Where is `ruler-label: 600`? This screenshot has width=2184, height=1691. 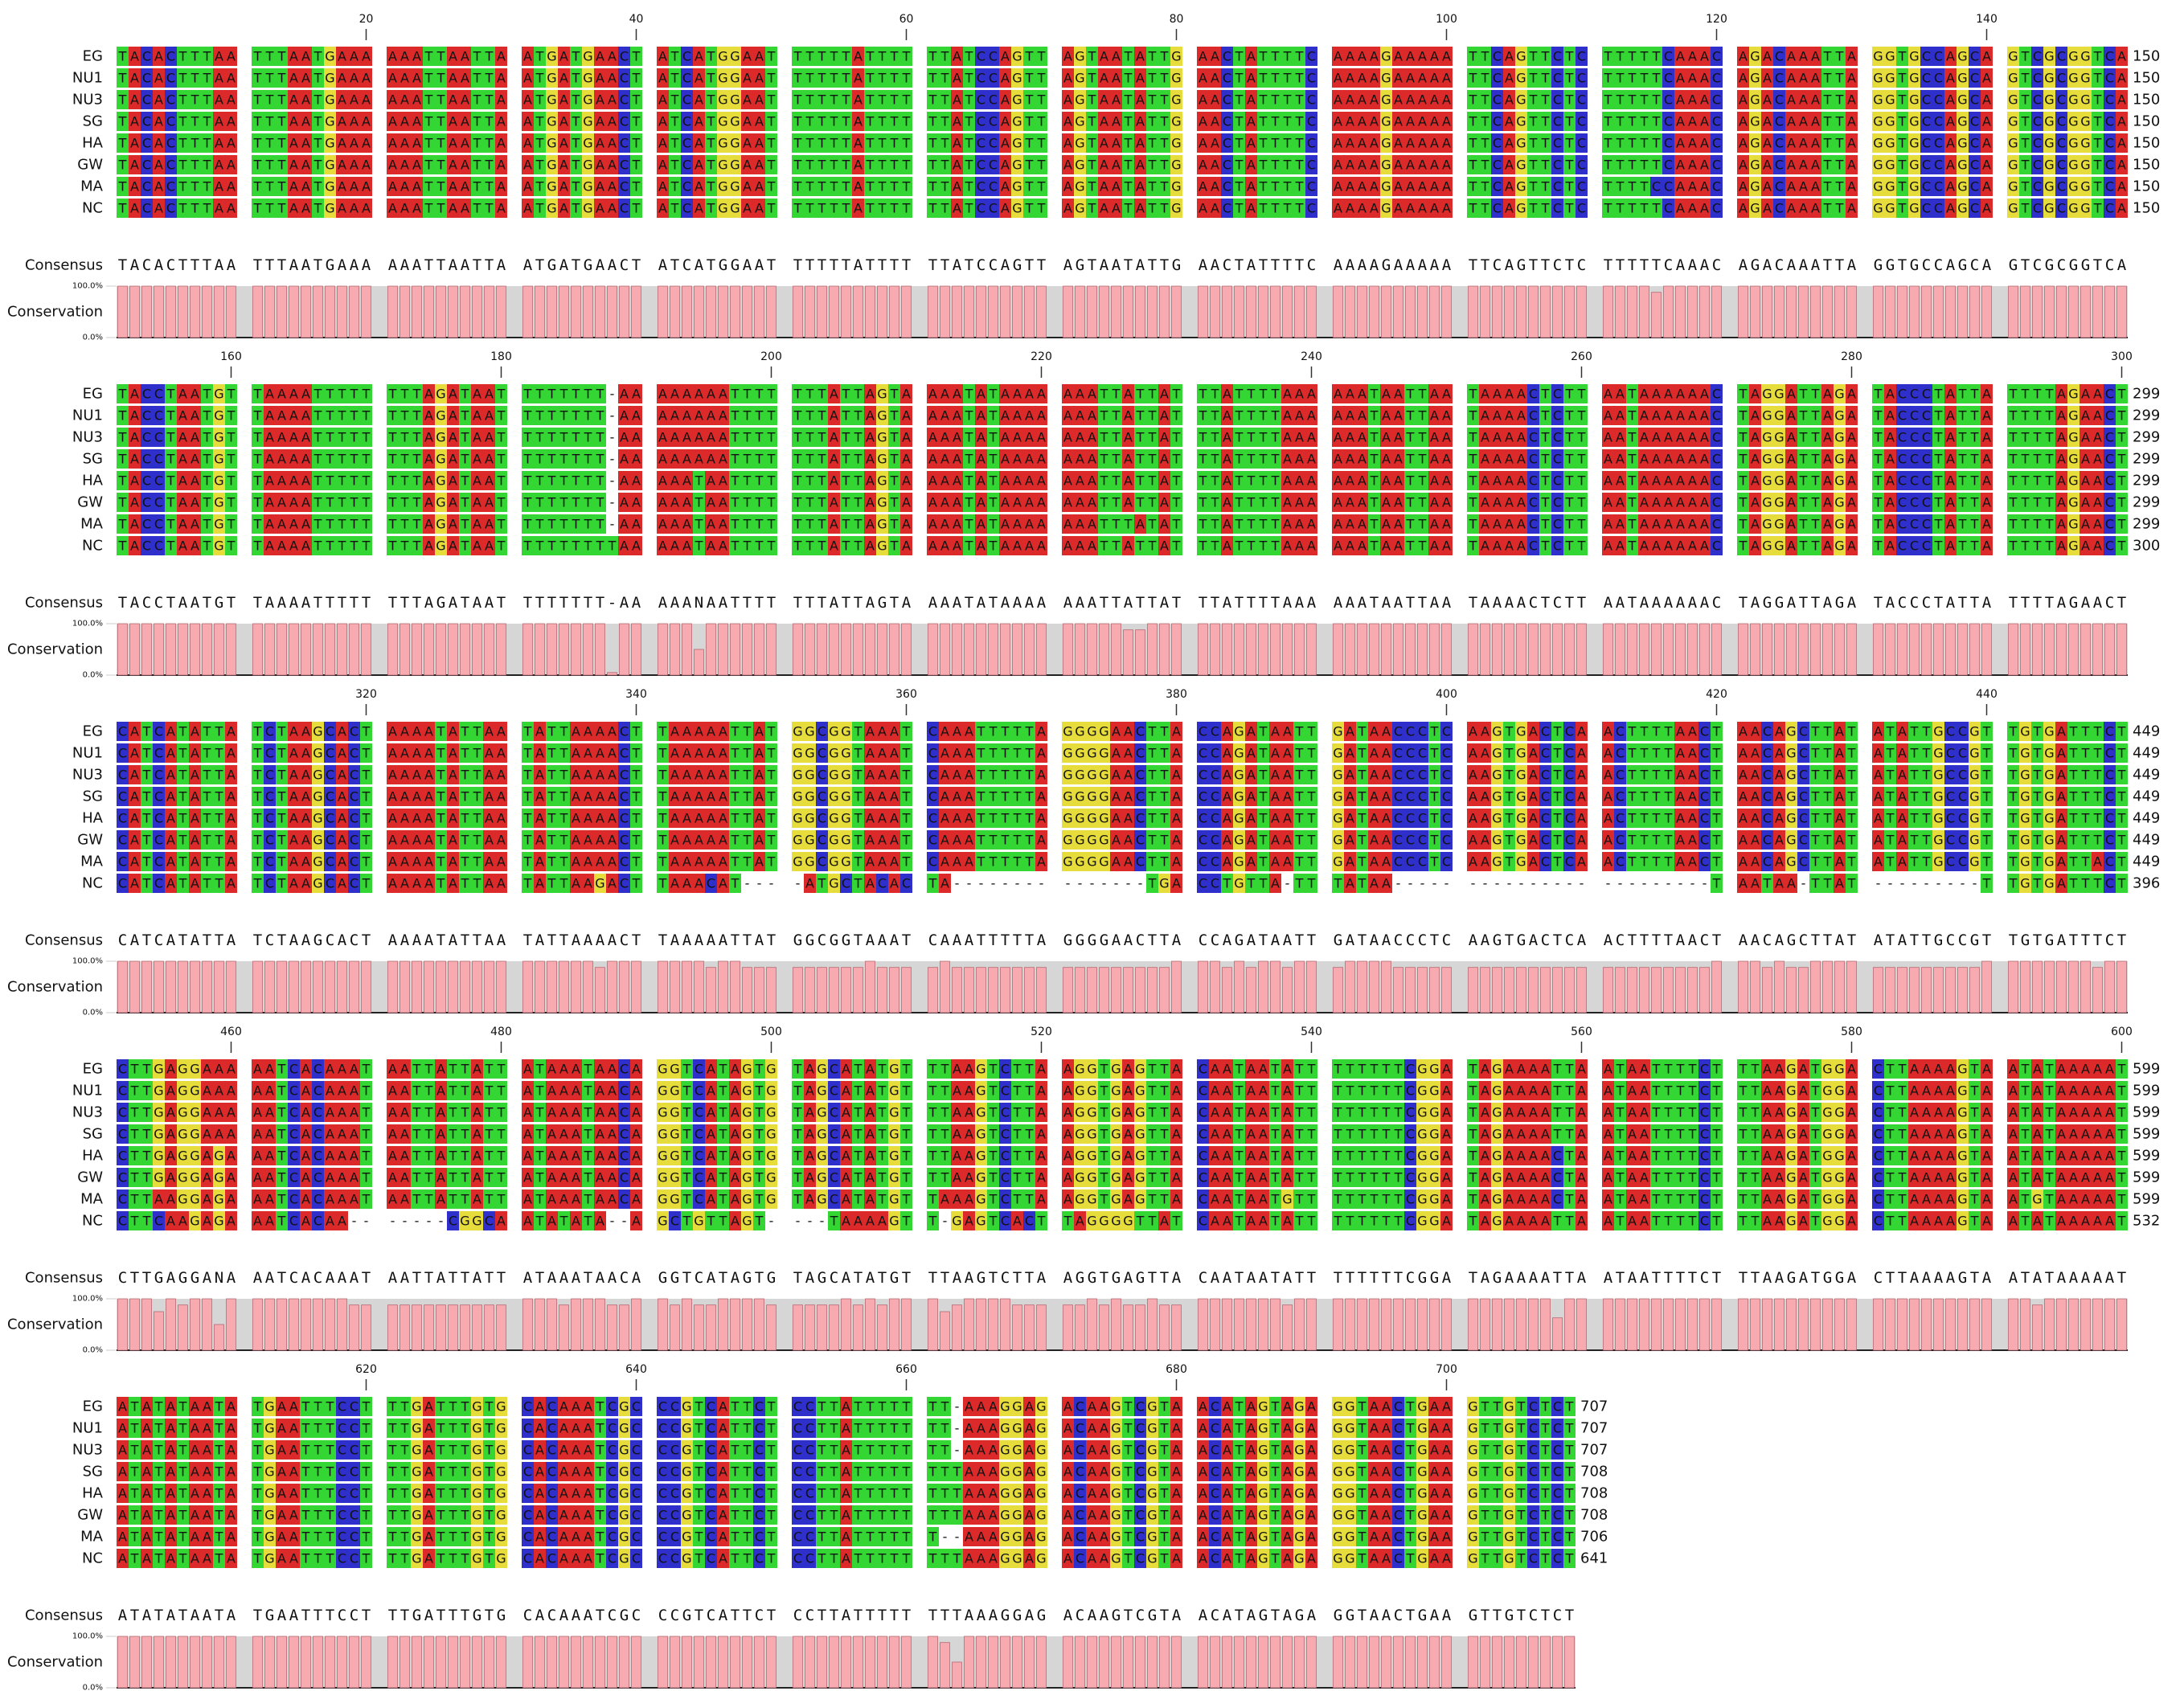
ruler-label: 600 is located at coordinates (2122, 1032).